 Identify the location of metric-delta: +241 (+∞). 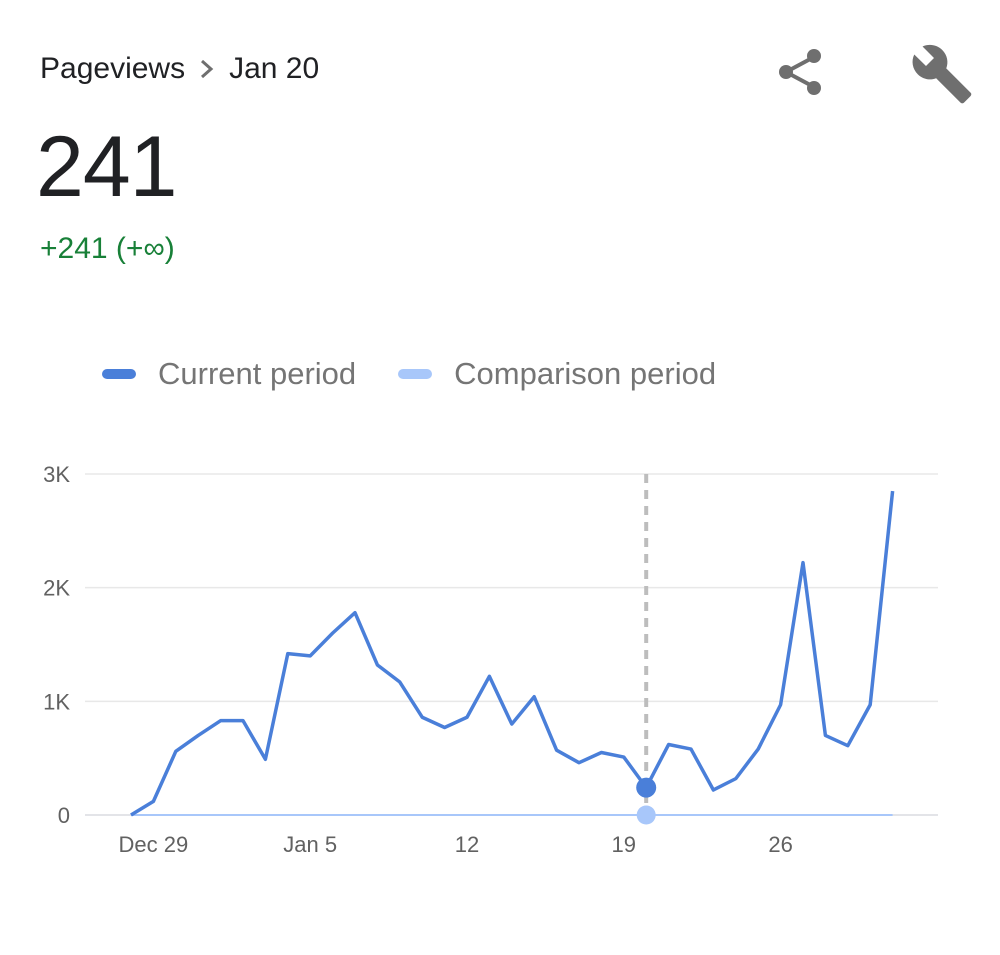
(107, 248).